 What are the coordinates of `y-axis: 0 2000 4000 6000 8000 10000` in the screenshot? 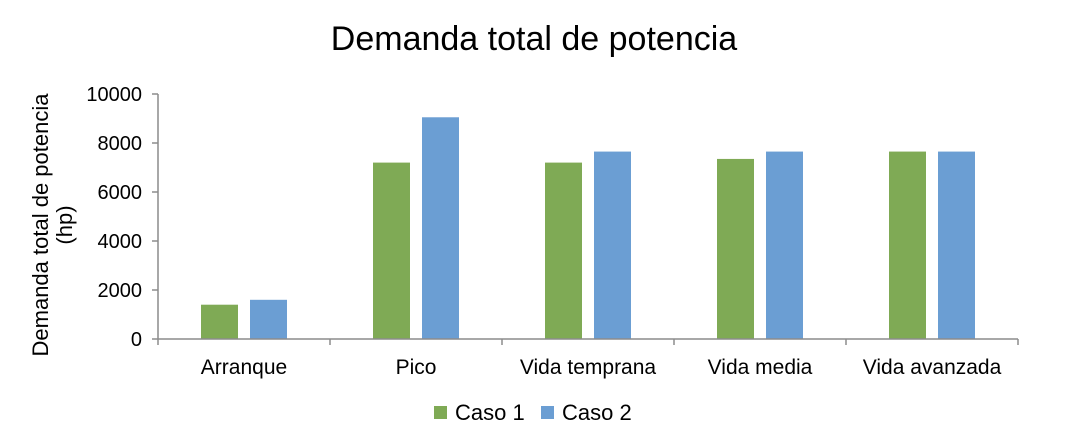 It's located at (122, 217).